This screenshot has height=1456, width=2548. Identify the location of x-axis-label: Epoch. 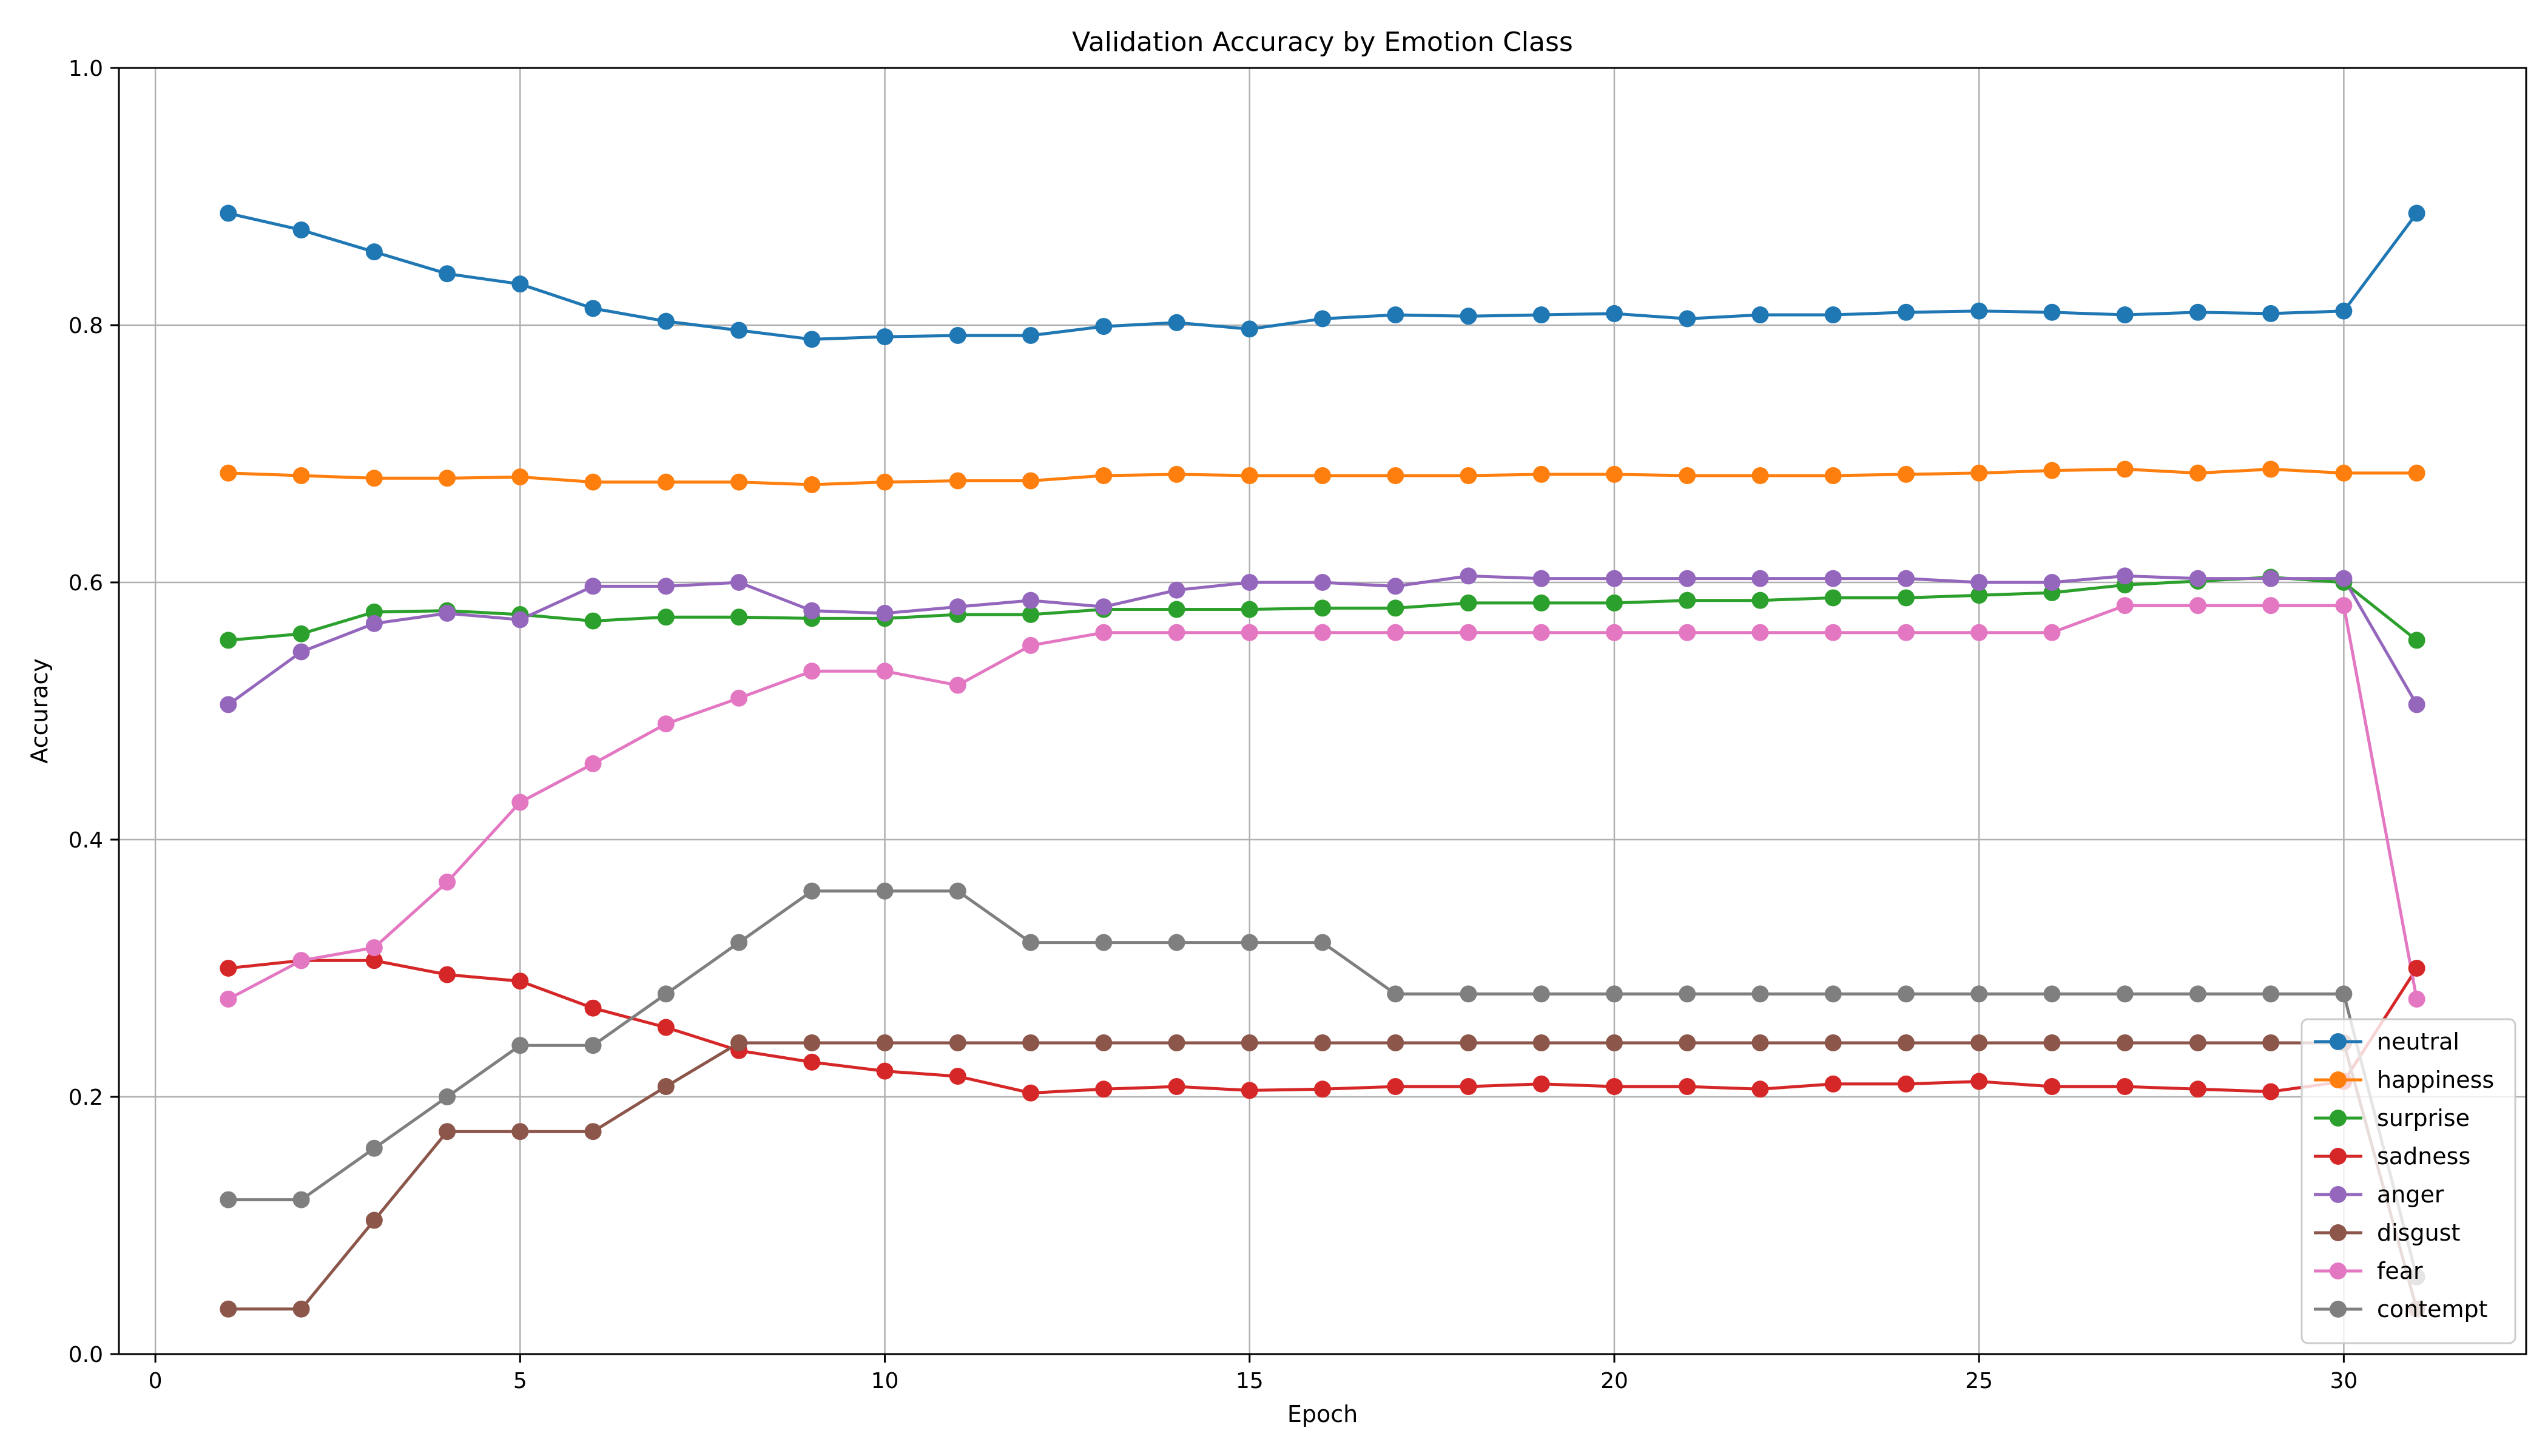
(1322, 1414).